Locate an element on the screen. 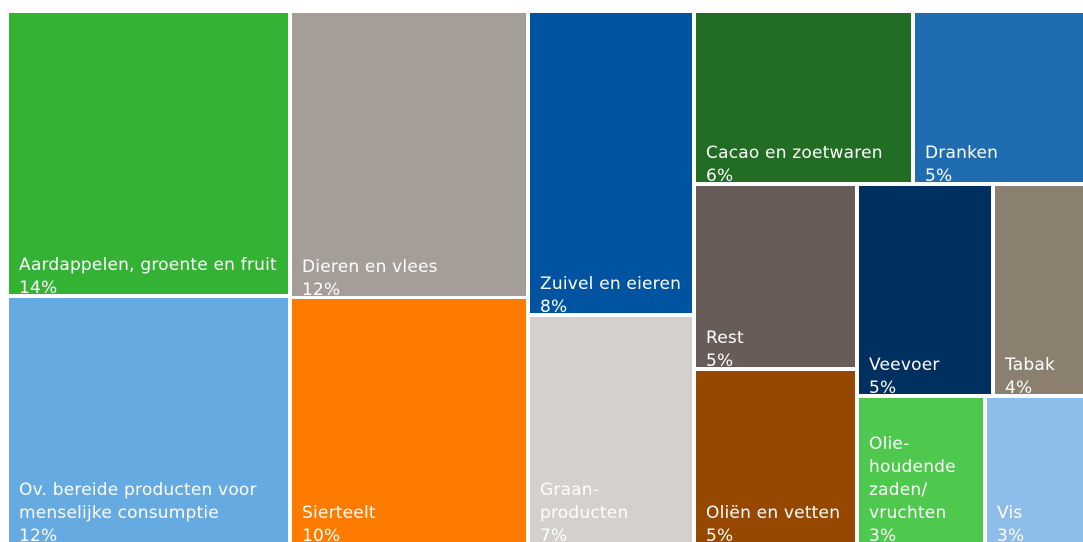 The width and height of the screenshot is (1083, 542). tile-label: Graan-producten 7% is located at coordinates (613, 510).